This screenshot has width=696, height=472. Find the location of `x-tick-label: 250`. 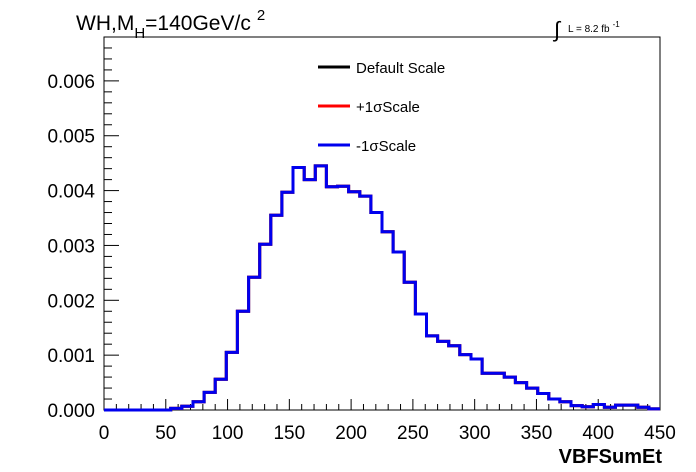

x-tick-label: 250 is located at coordinates (413, 433).